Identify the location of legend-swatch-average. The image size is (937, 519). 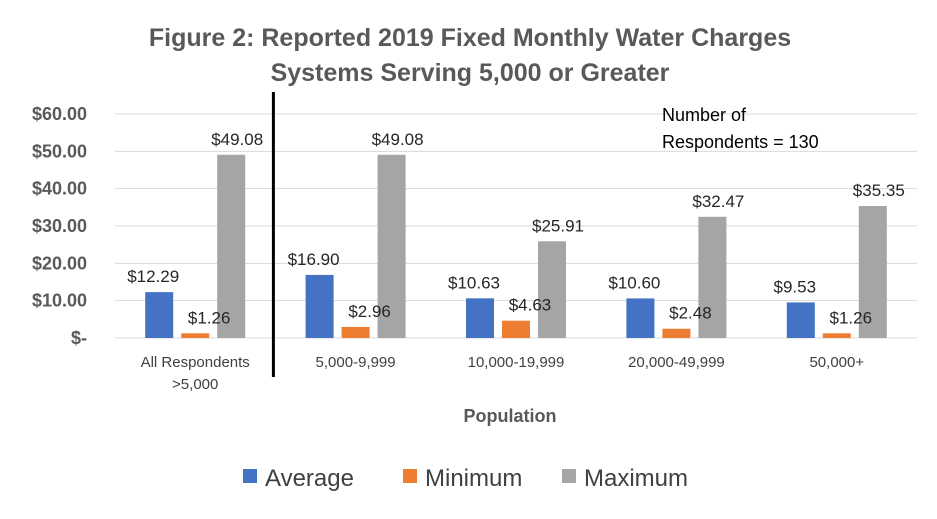
(250, 476).